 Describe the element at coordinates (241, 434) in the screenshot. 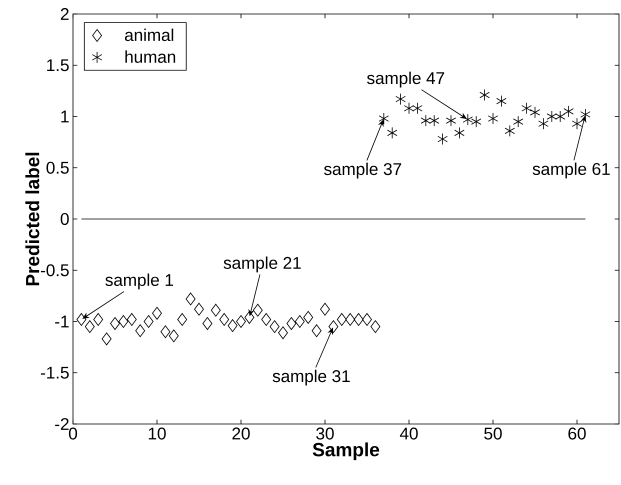

I see `x-tick-label: 20` at that location.